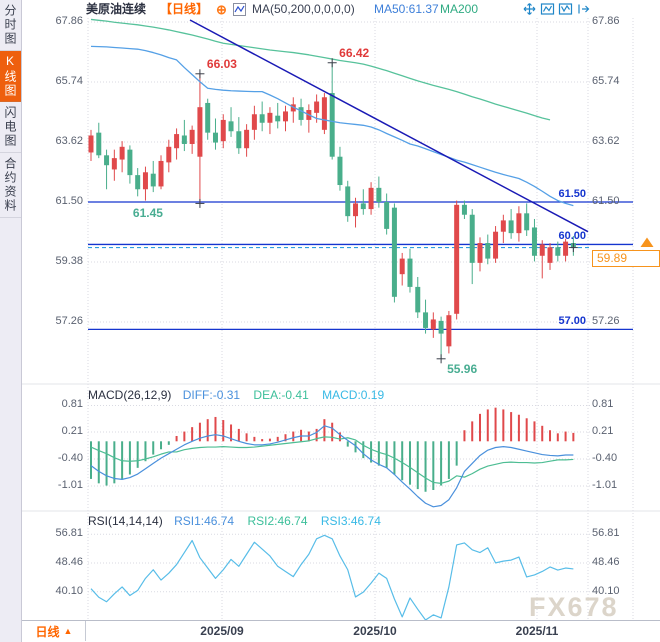  I want to click on symbol-title: 美原油连续, so click(116, 9).